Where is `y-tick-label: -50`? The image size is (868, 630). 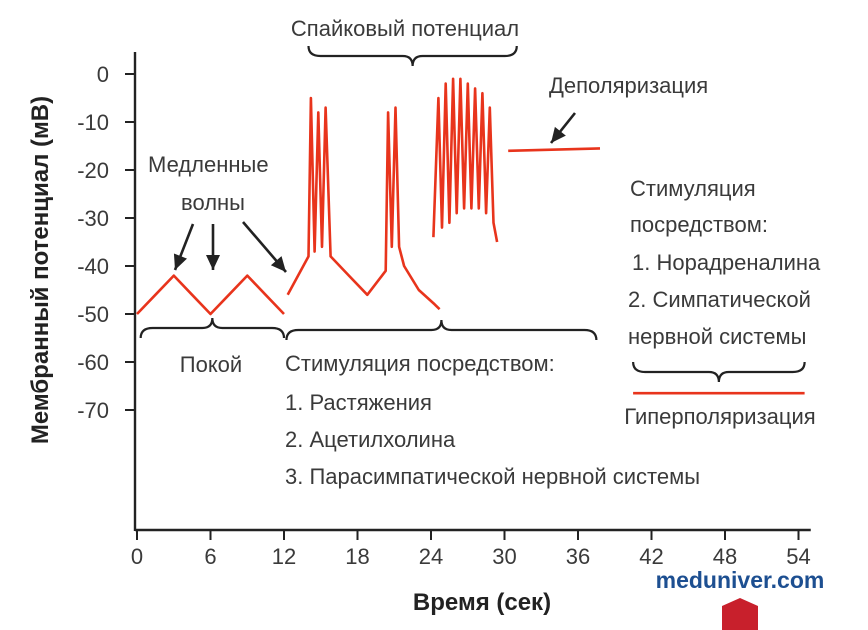
y-tick-label: -50 is located at coordinates (93, 314).